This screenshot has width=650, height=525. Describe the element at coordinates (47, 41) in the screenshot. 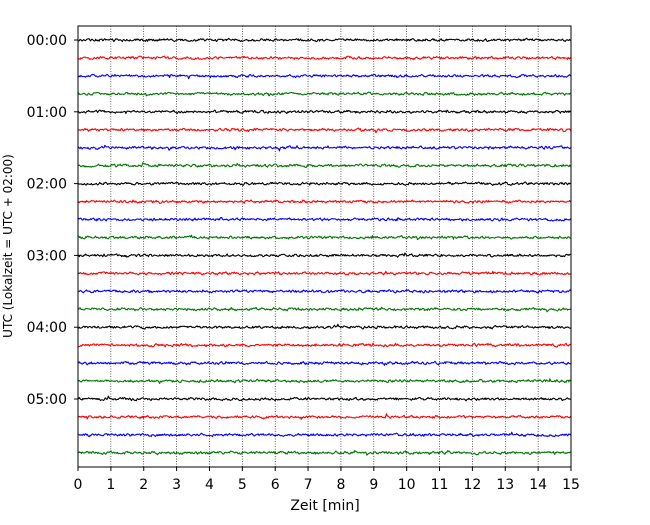

I see `y-tick-label: 00:00` at that location.